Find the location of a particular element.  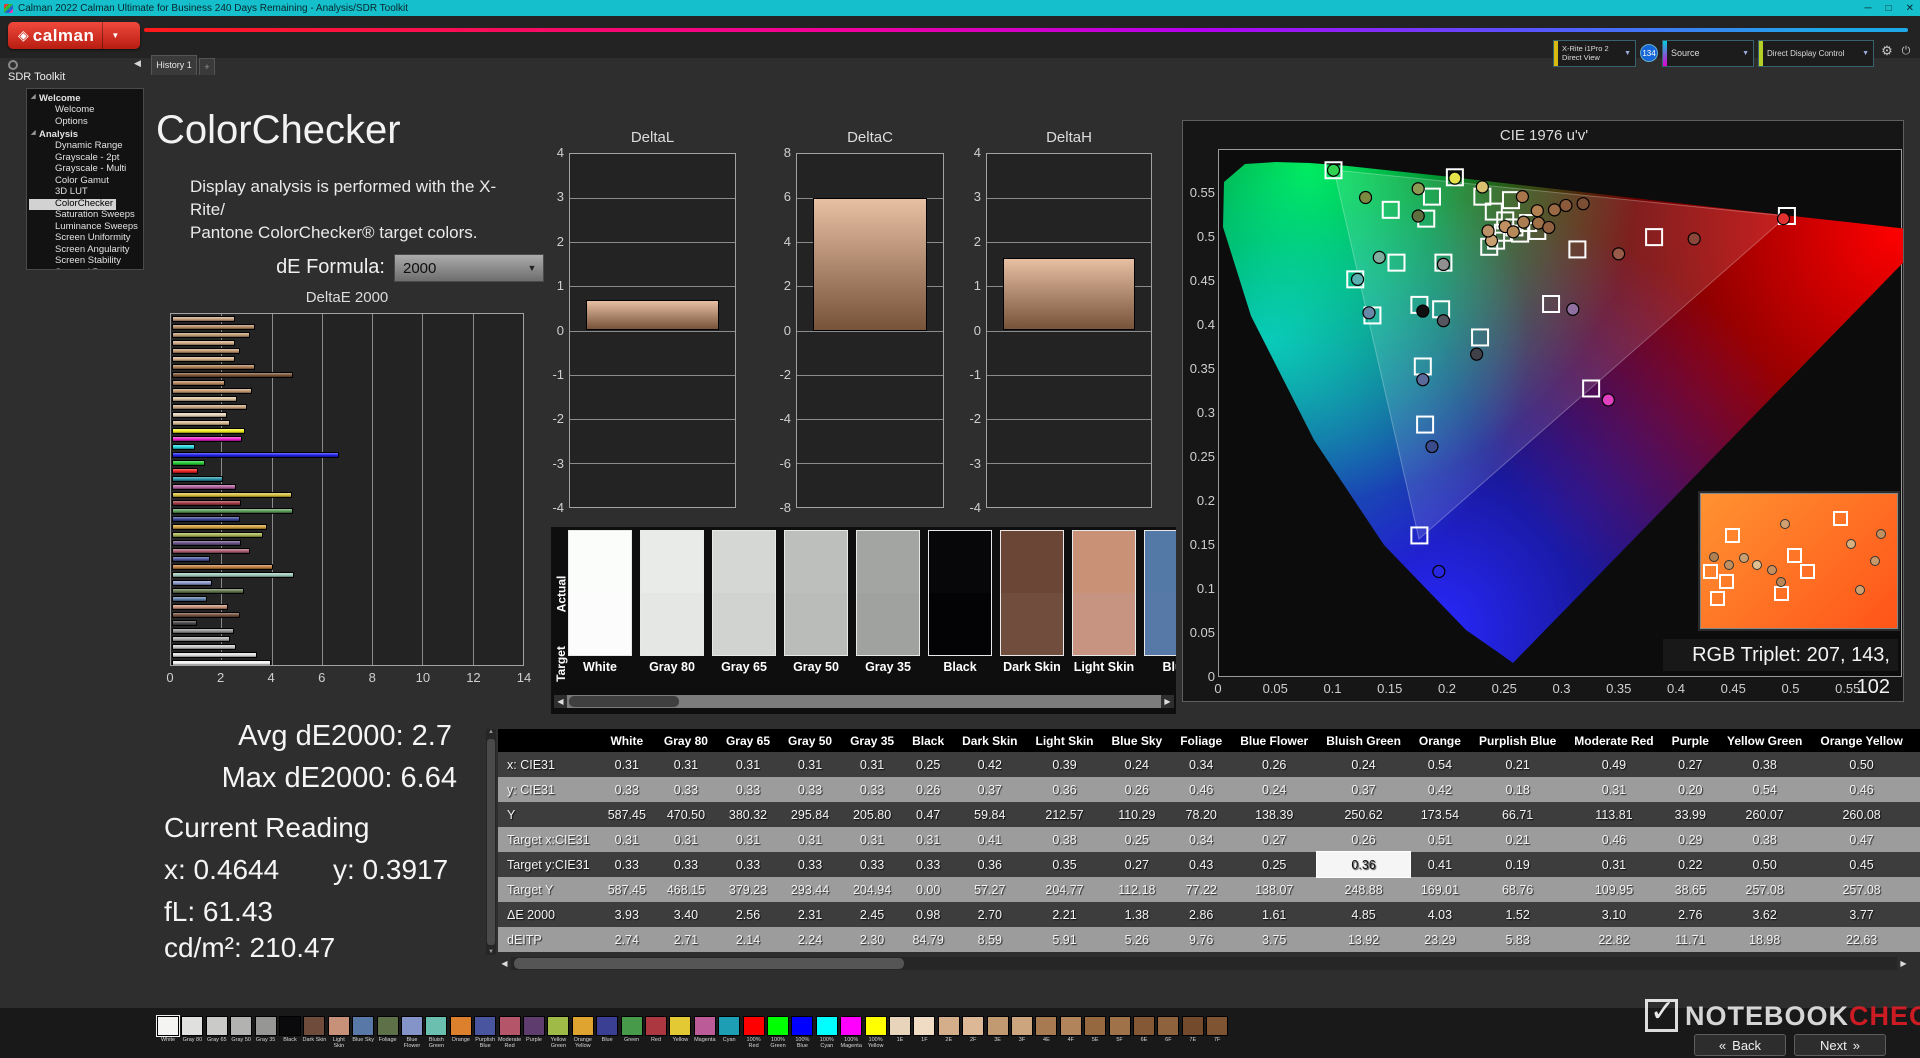

bottom-patch-4e: 4E is located at coordinates (1046, 1029).